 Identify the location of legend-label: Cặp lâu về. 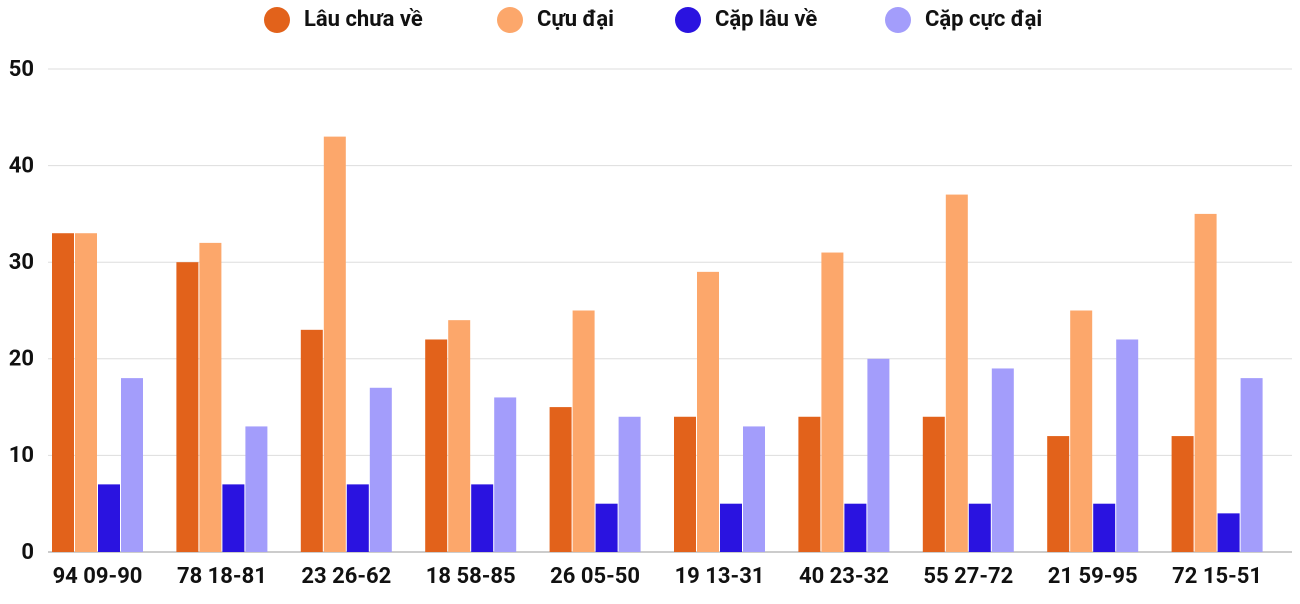
(766, 19).